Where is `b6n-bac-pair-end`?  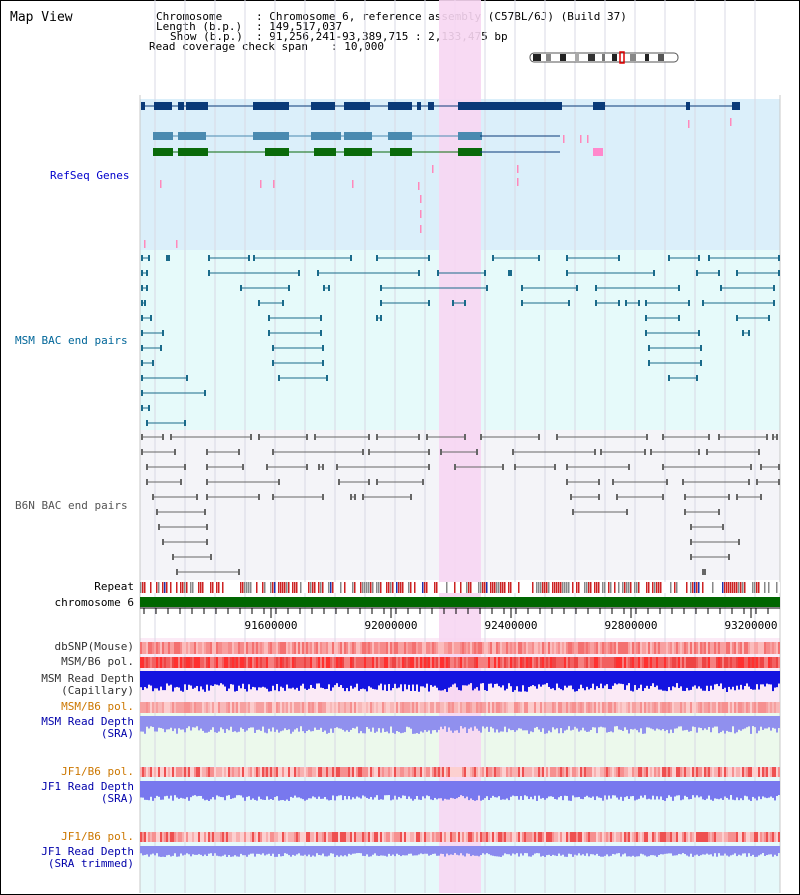 b6n-bac-pair-end is located at coordinates (567, 482).